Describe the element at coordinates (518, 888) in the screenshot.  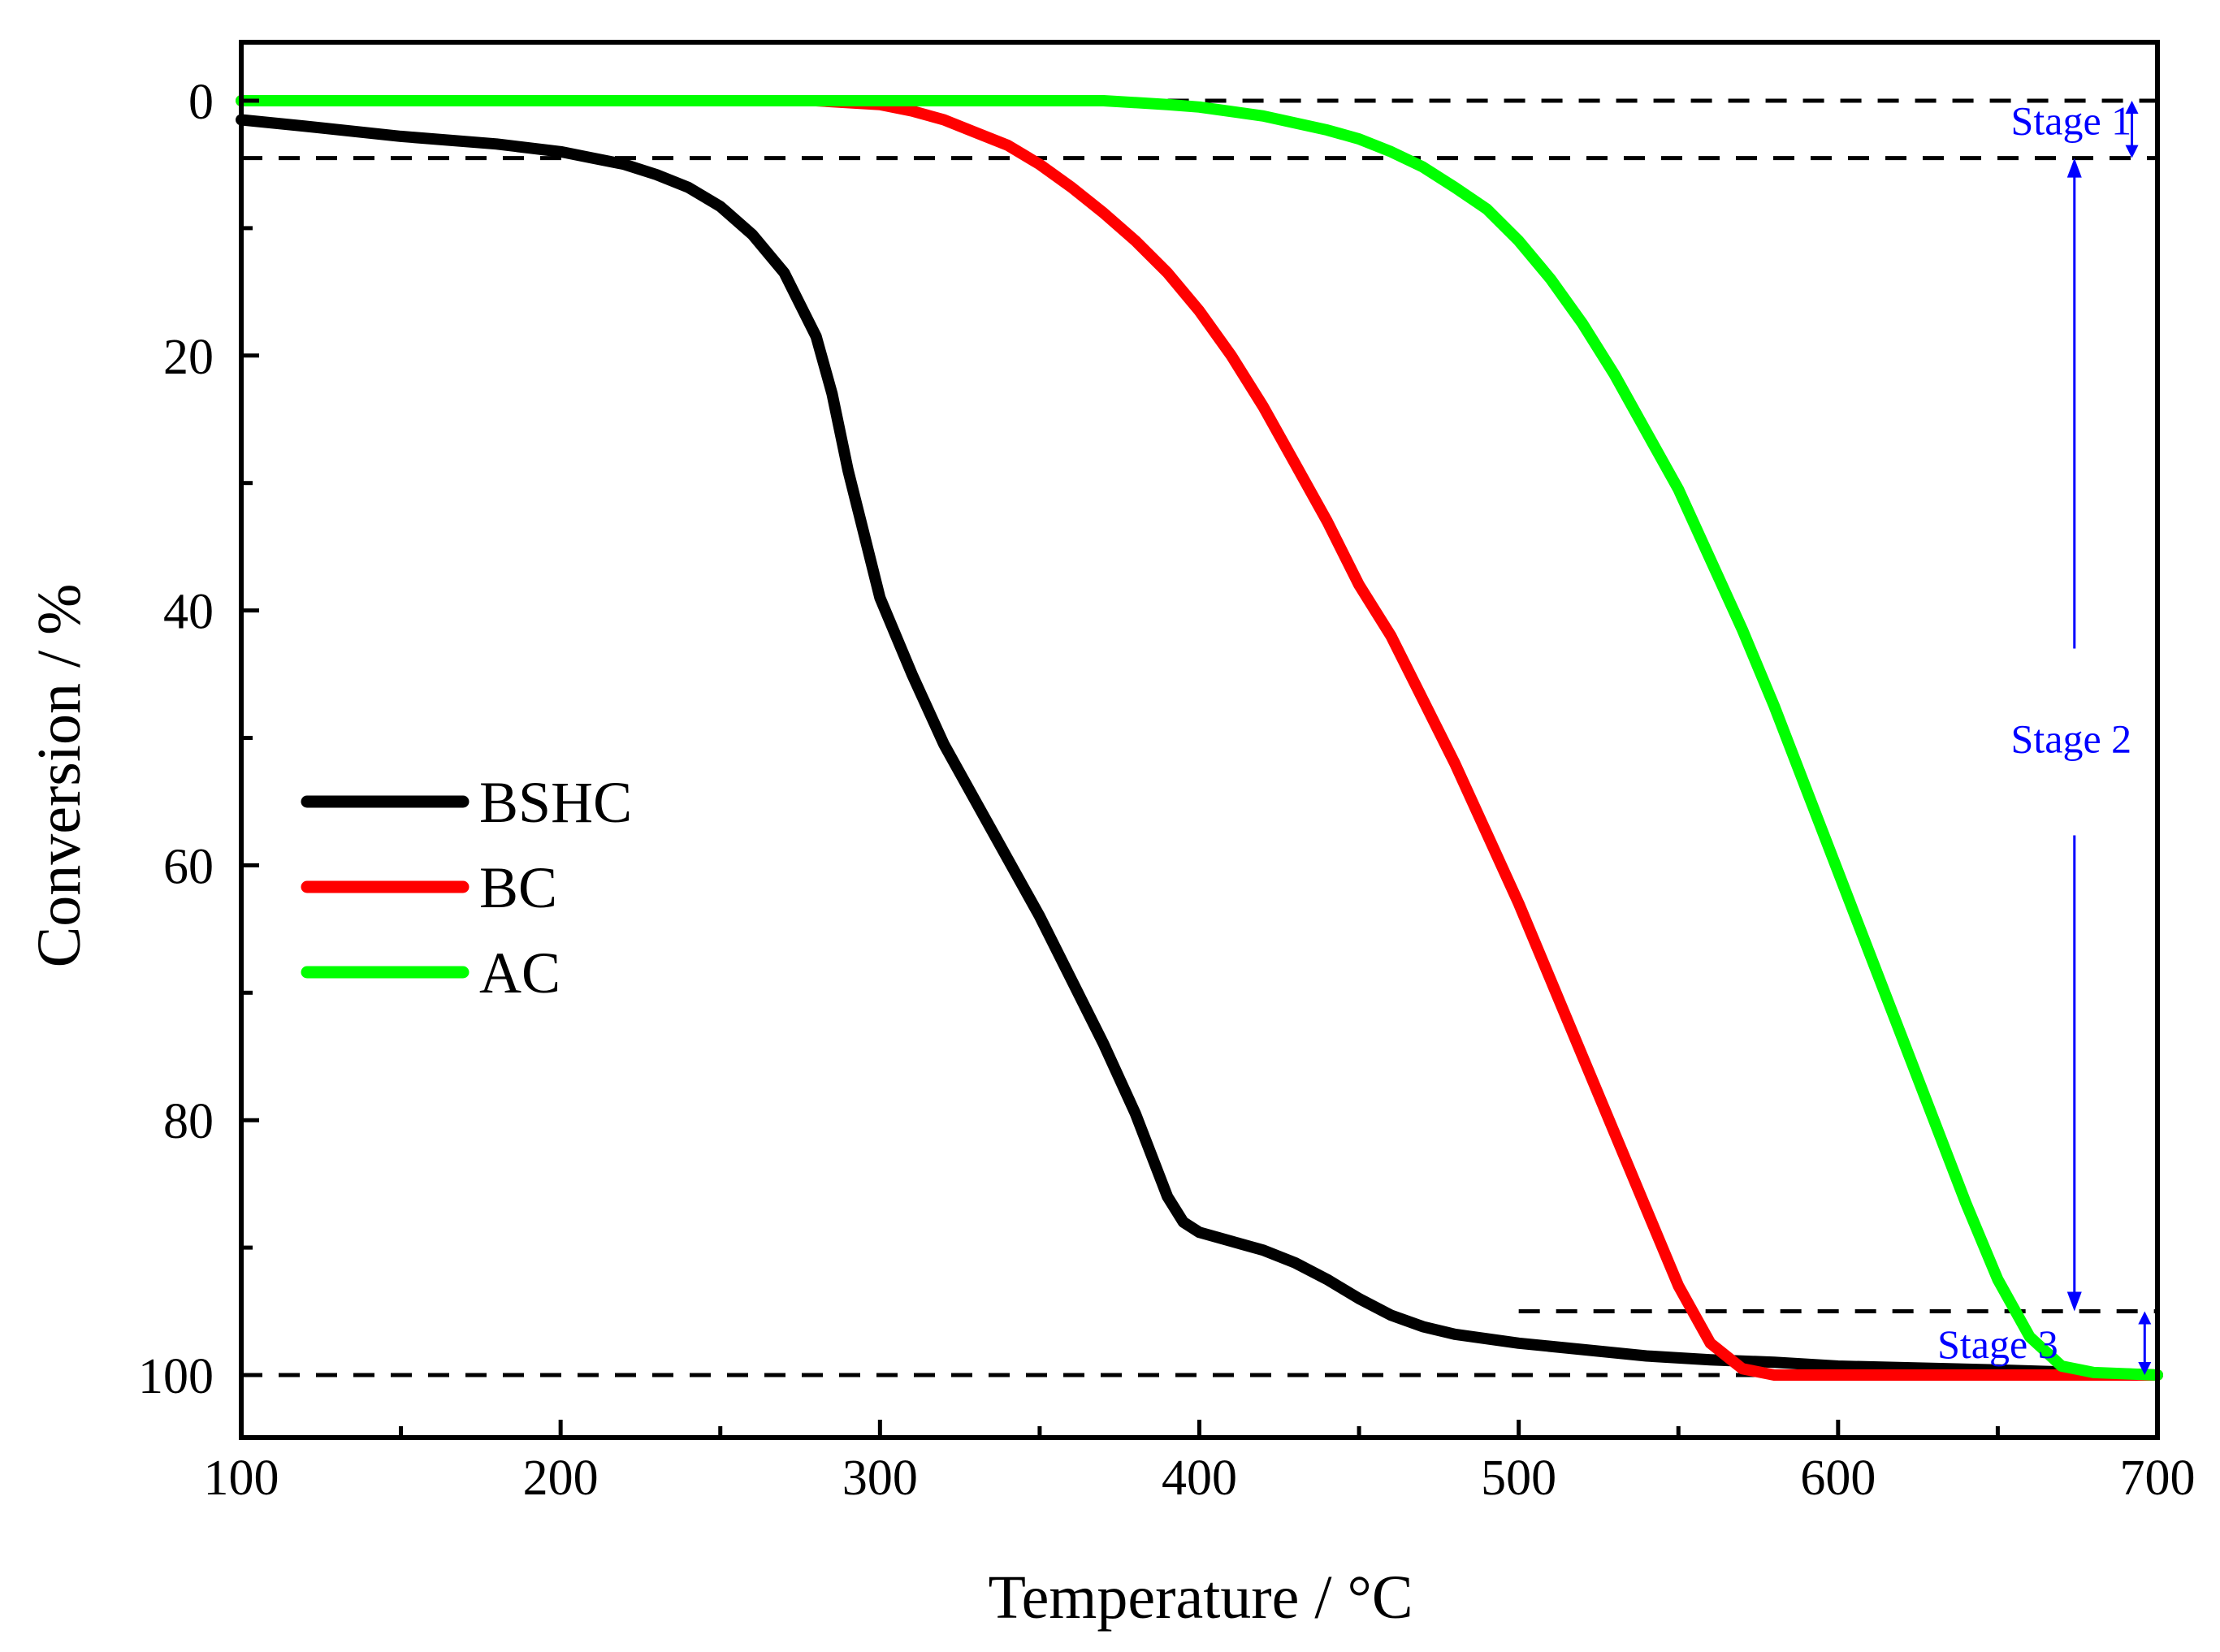
I see `legend-label-bc: BC` at that location.